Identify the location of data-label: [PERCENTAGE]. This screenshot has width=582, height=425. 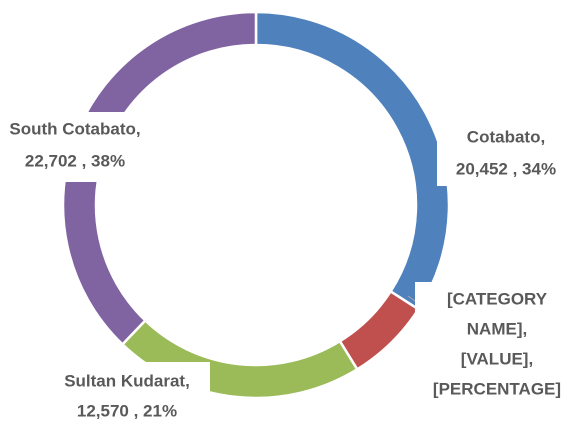
(497, 388).